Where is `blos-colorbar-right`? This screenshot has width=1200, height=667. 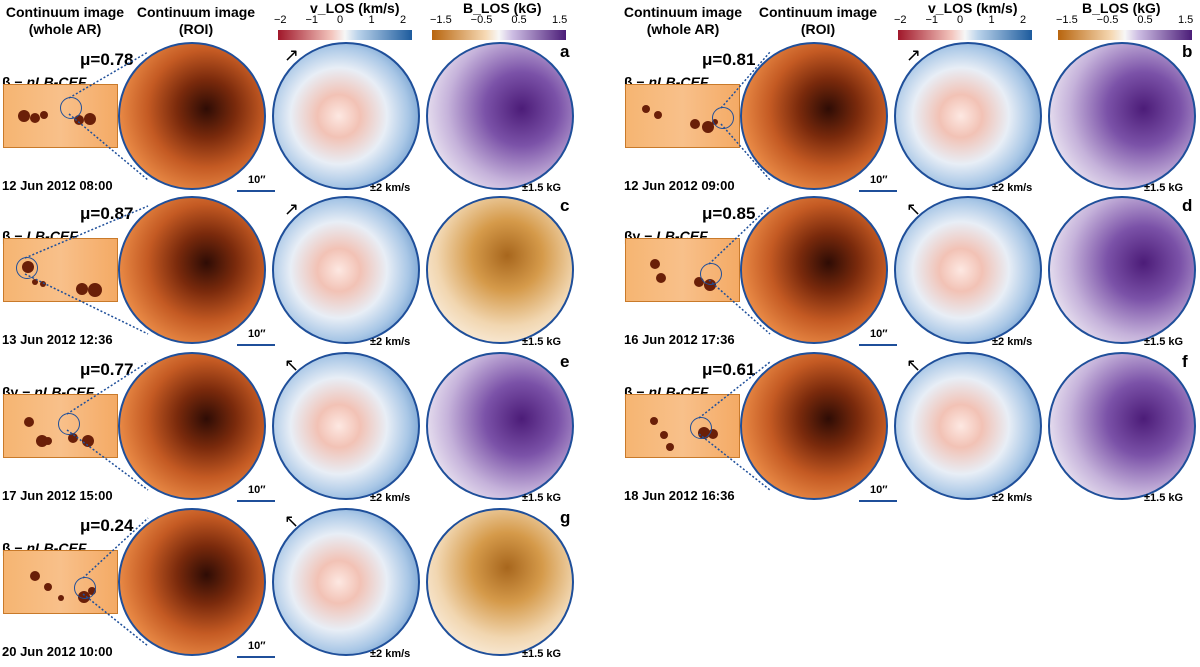 blos-colorbar-right is located at coordinates (1125, 35).